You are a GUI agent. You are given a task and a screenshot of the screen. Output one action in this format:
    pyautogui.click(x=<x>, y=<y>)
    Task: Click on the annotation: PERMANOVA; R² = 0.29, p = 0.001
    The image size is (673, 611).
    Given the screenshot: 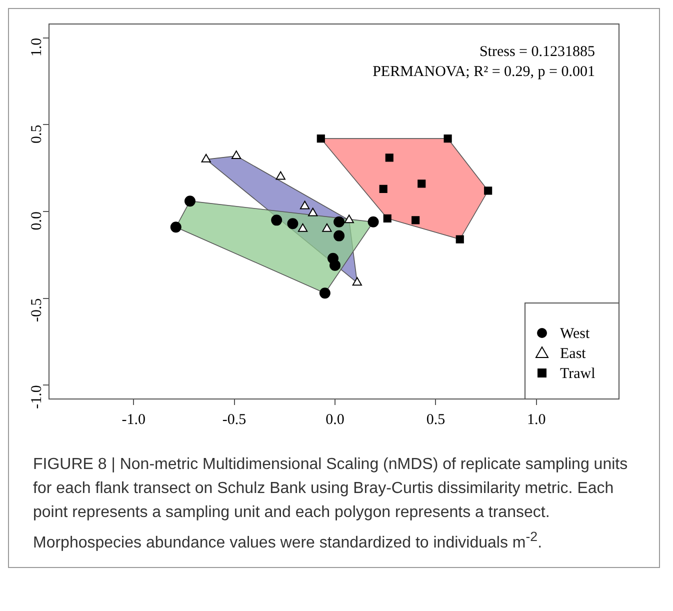 What is the action you would take?
    pyautogui.click(x=483, y=72)
    